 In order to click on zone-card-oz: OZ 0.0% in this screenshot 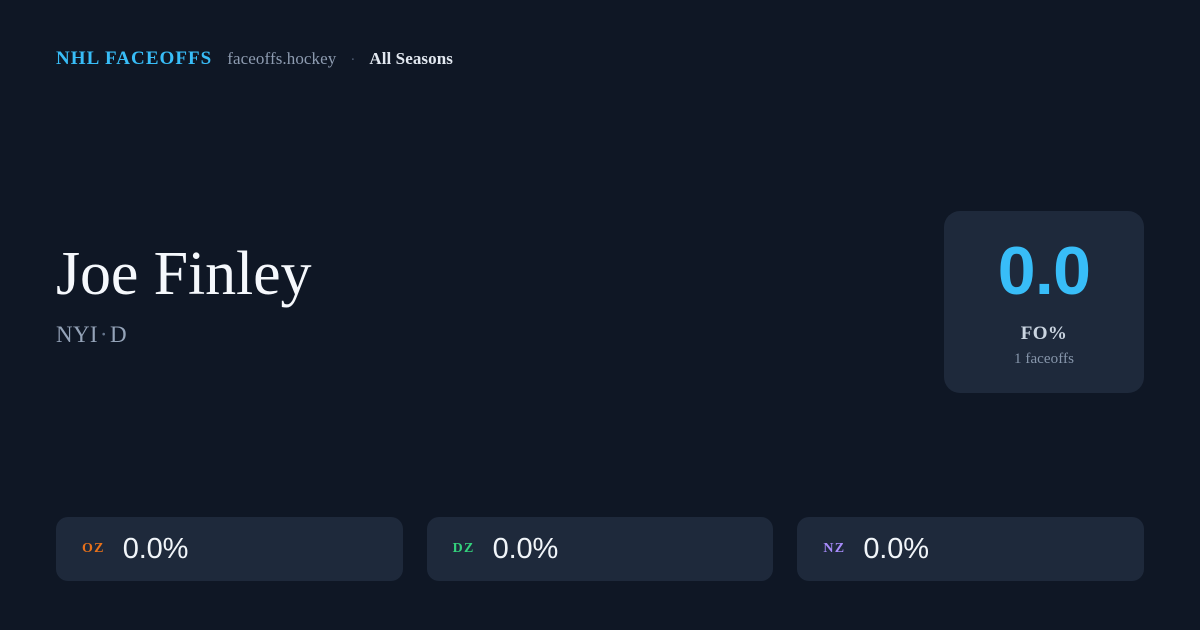, I will do `click(229, 549)`.